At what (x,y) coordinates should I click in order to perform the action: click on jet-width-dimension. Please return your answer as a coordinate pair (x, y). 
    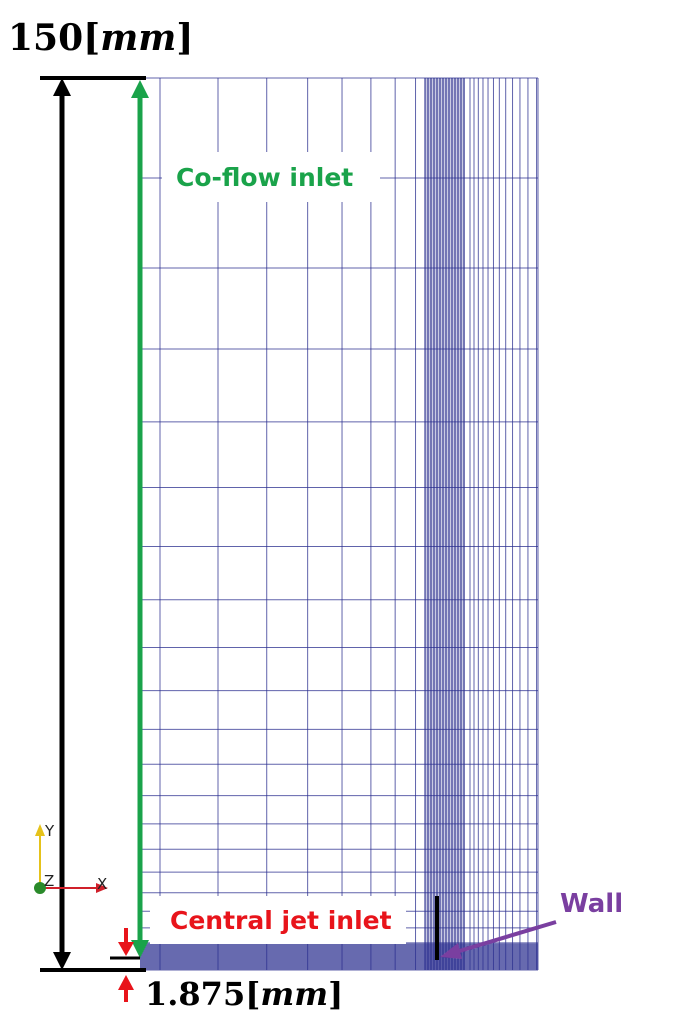
    Looking at the image, I should click on (125, 965).